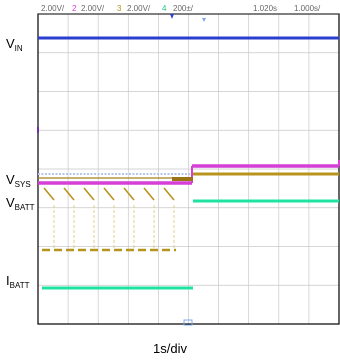 Image resolution: width=340 pixels, height=364 pixels. What do you see at coordinates (93, 8) in the screenshot?
I see `ch2-scale: 2.00V/` at bounding box center [93, 8].